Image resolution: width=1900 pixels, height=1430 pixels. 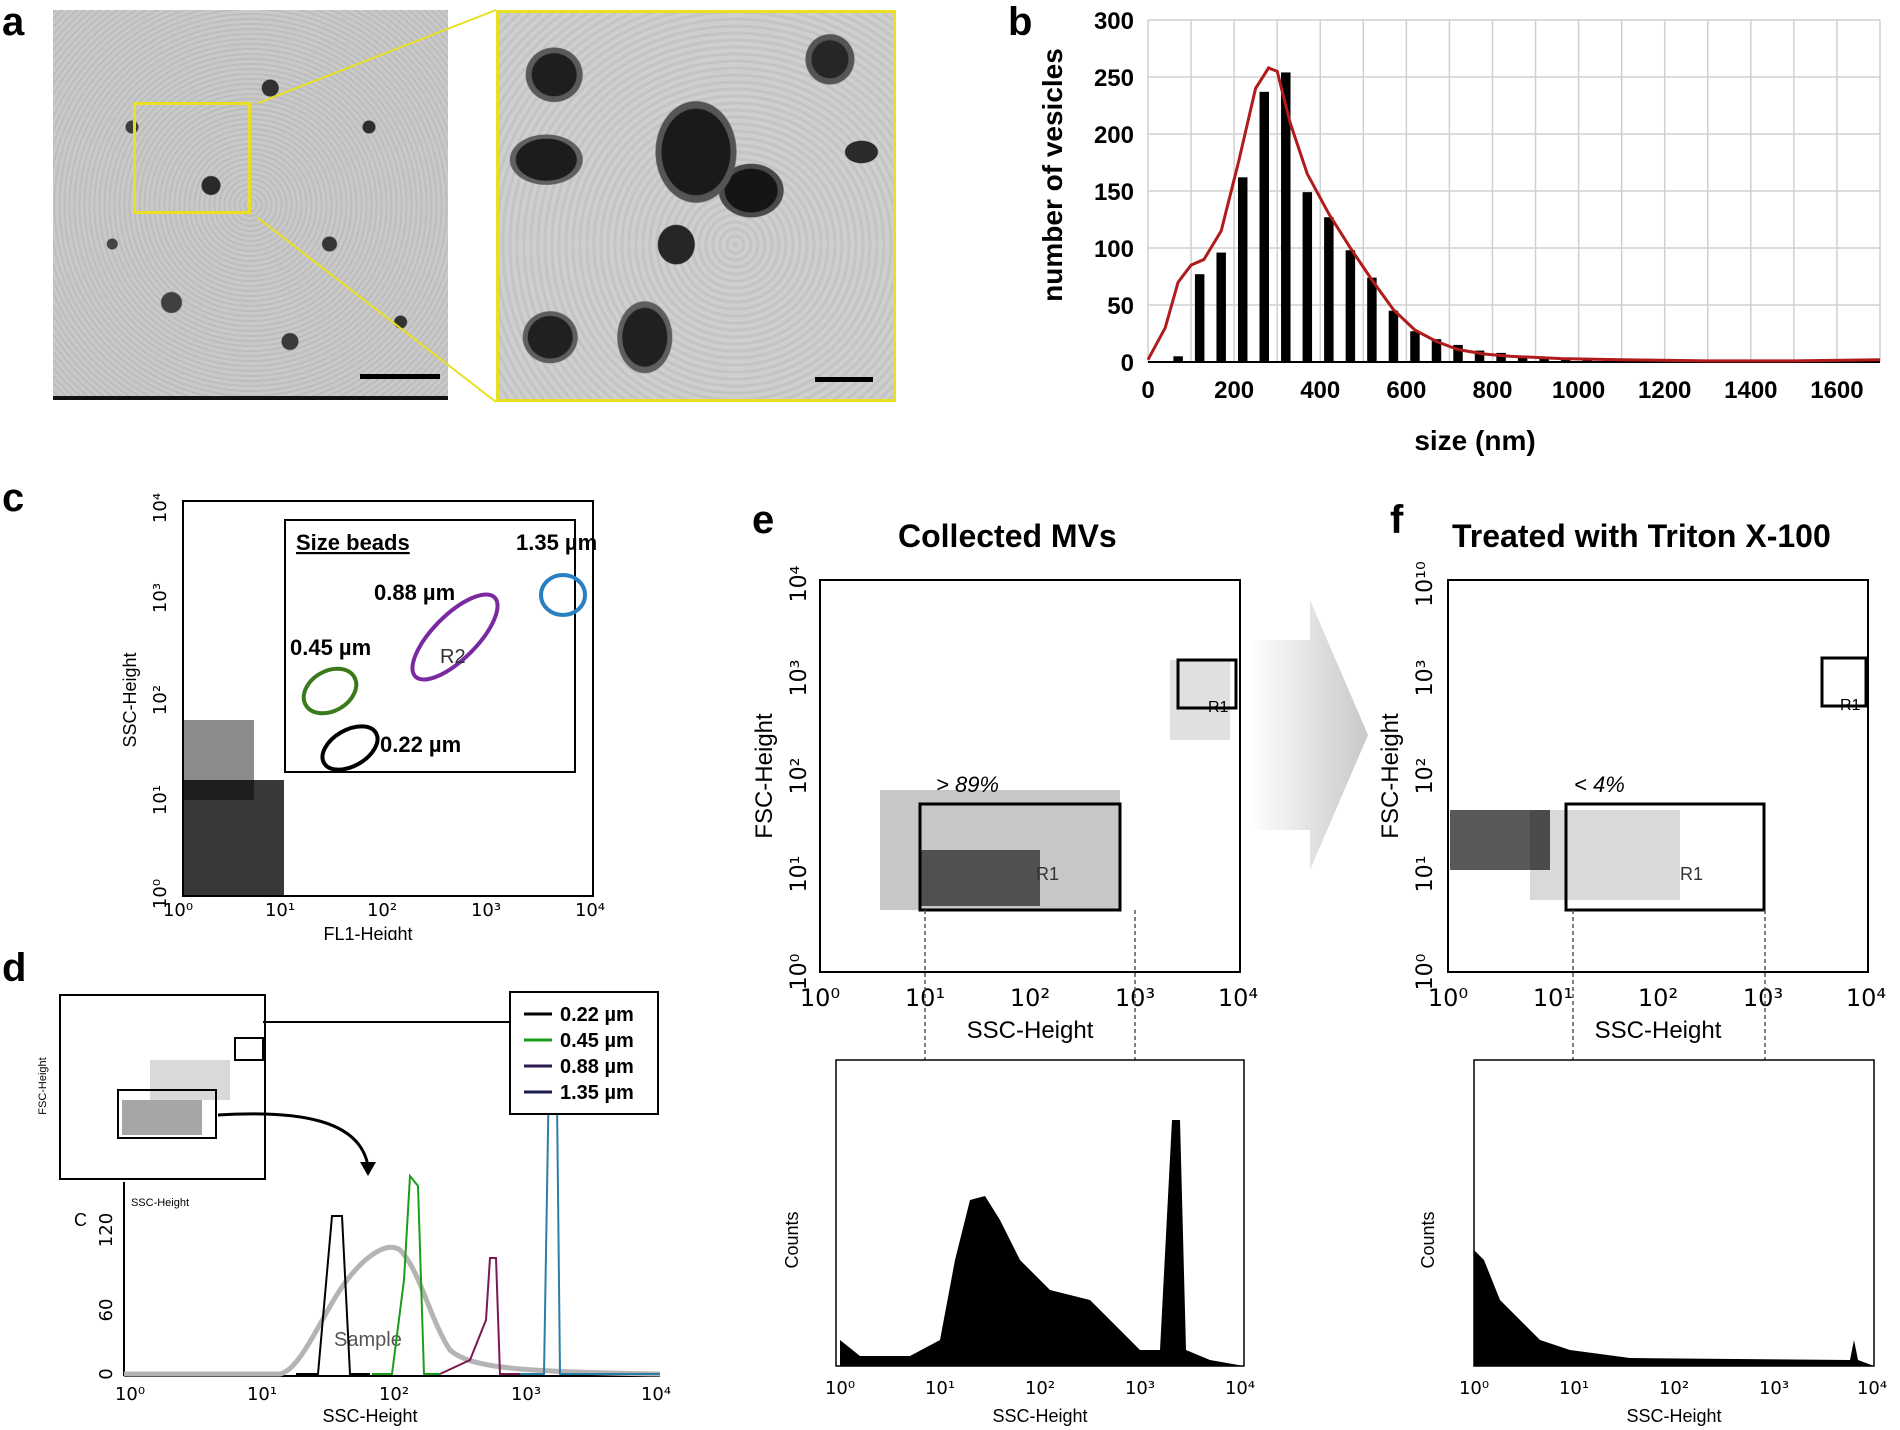 I want to click on x-axis-label: size (nm), so click(x=1474, y=440).